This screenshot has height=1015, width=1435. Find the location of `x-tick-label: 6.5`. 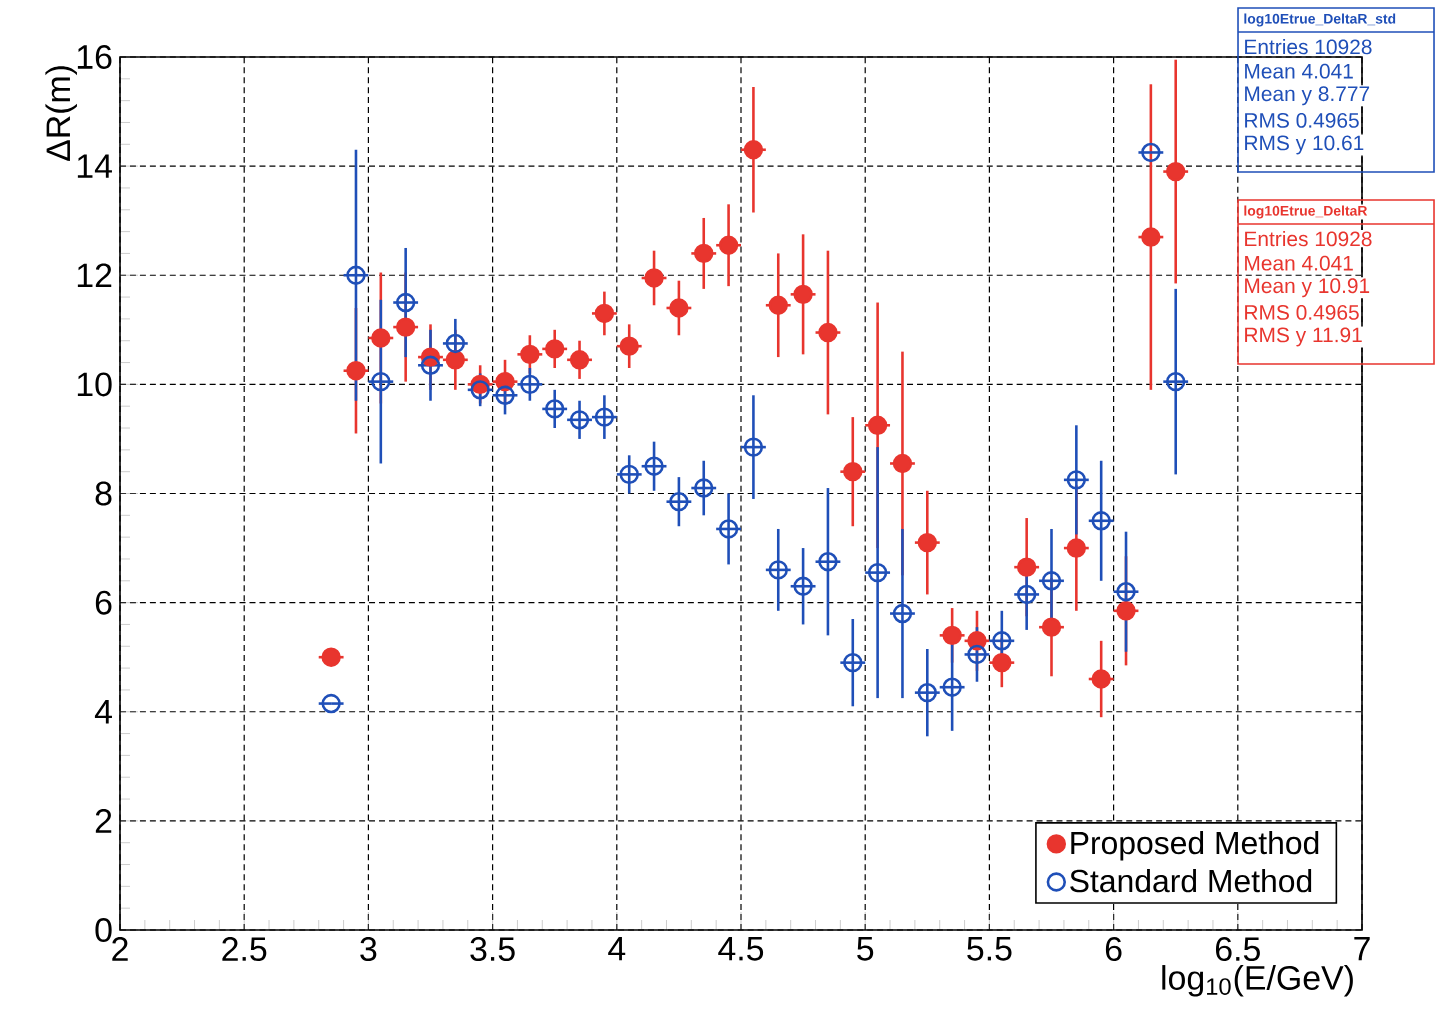

x-tick-label: 6.5 is located at coordinates (1237, 949).